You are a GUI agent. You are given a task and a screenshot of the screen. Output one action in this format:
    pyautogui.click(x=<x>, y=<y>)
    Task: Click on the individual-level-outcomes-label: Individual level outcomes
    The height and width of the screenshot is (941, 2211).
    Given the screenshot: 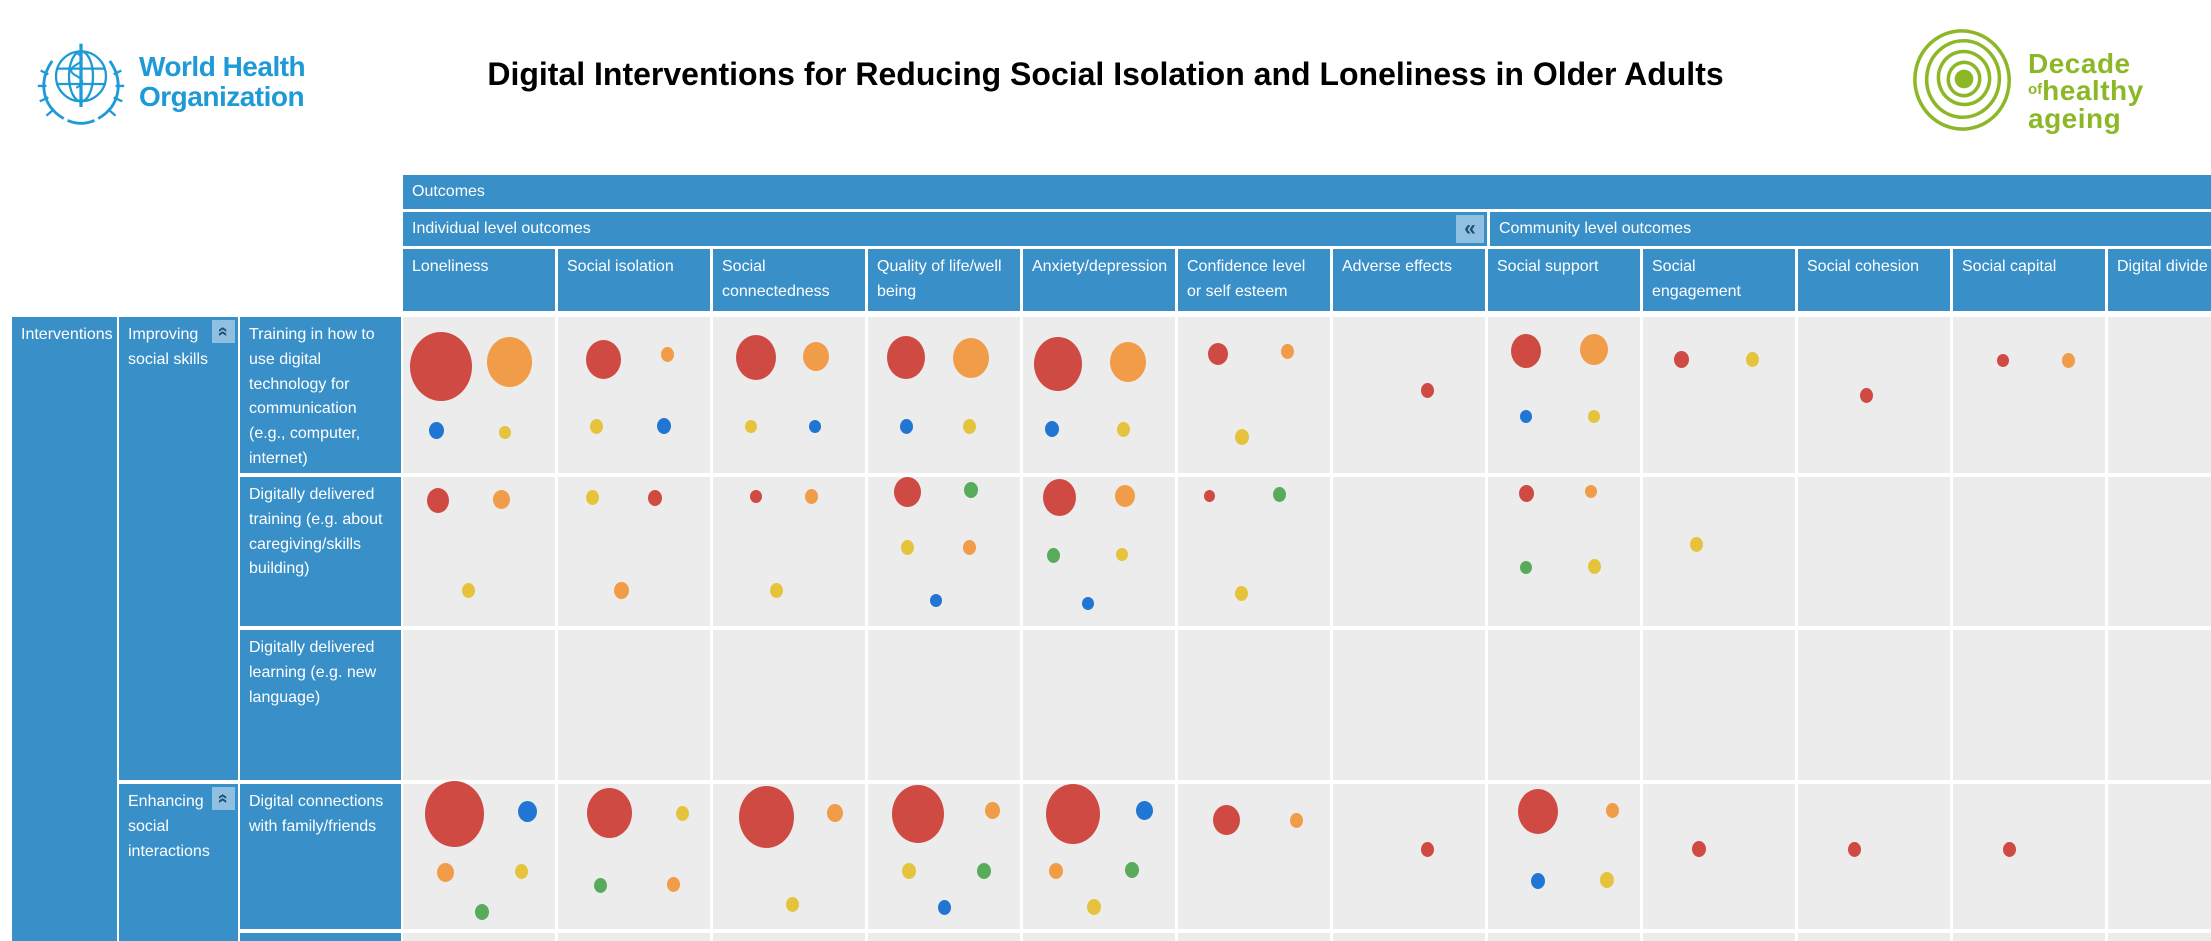 What is the action you would take?
    pyautogui.click(x=501, y=228)
    